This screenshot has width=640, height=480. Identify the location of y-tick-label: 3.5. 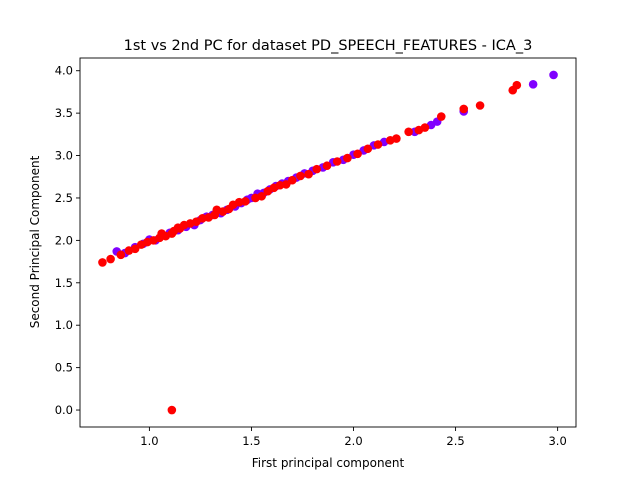
(64, 113).